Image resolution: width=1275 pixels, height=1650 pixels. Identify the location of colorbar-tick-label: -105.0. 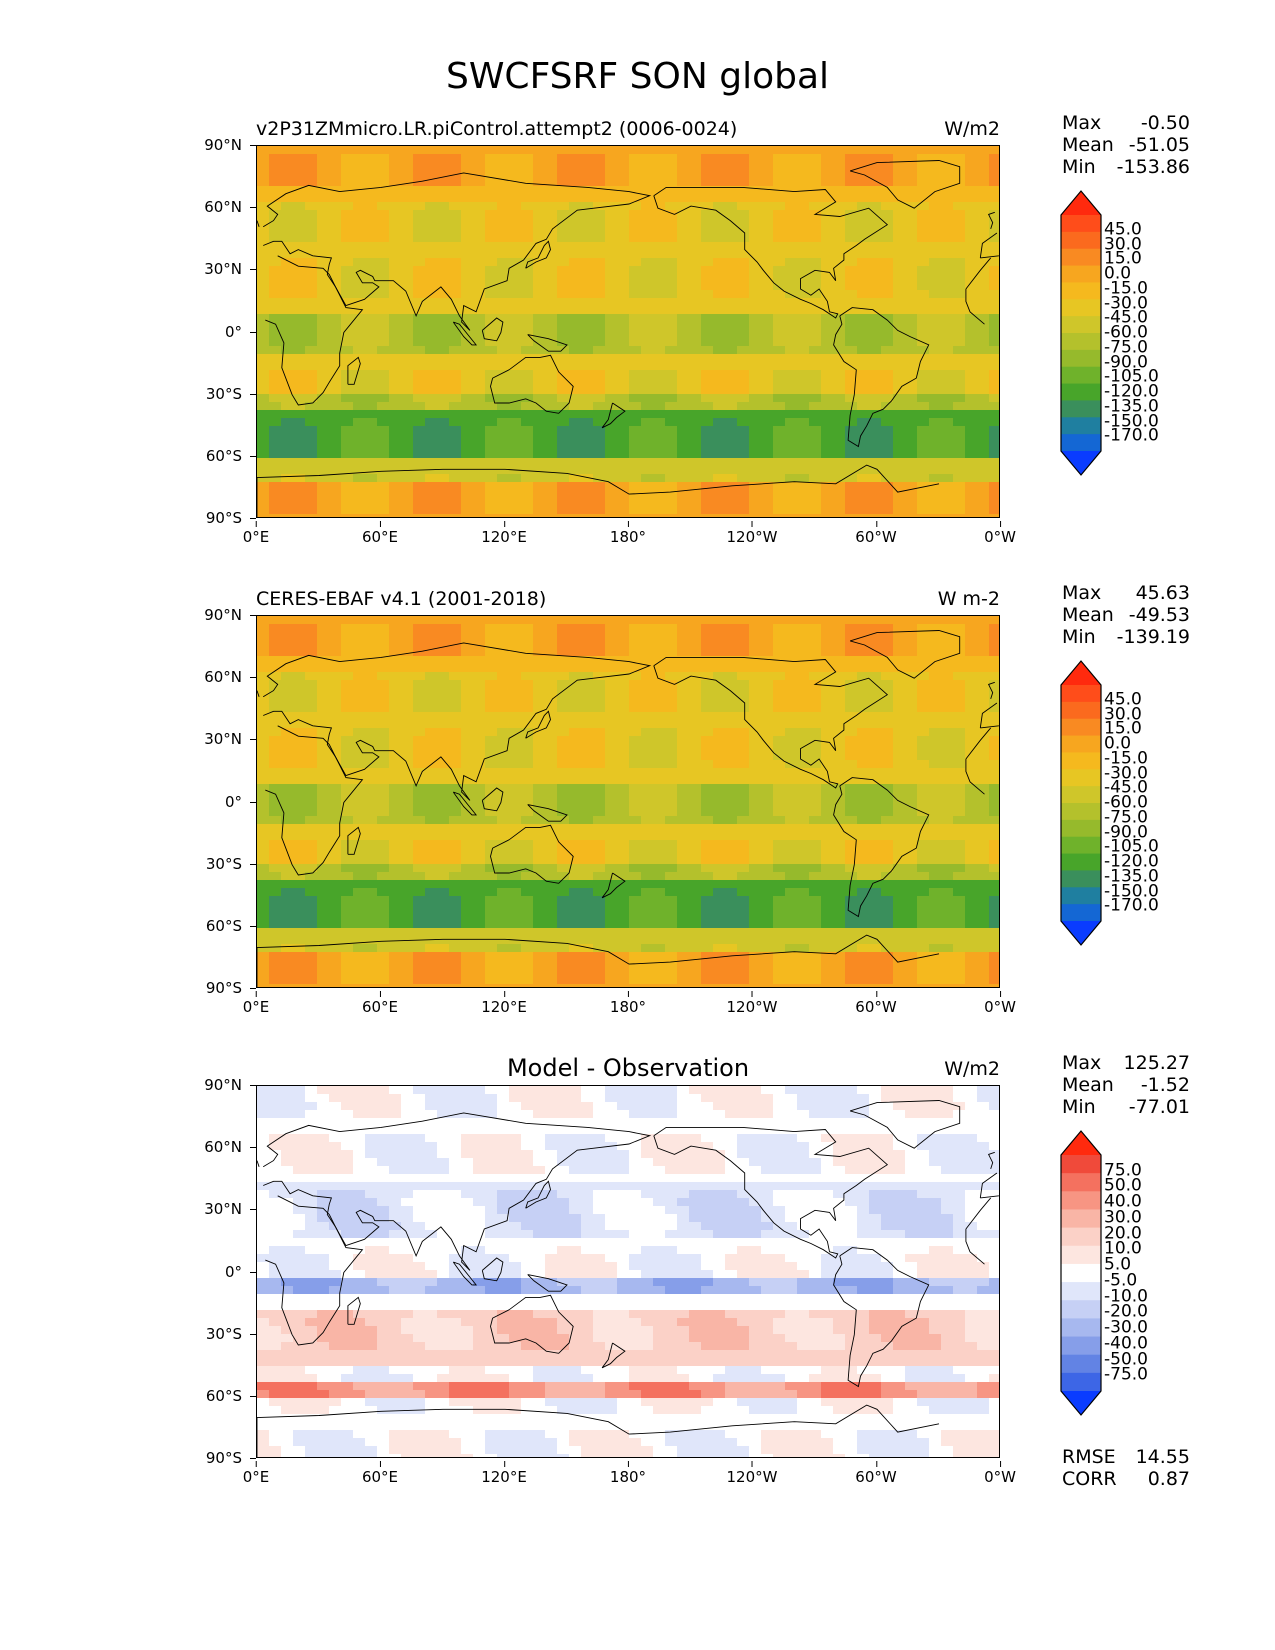
(1131, 846).